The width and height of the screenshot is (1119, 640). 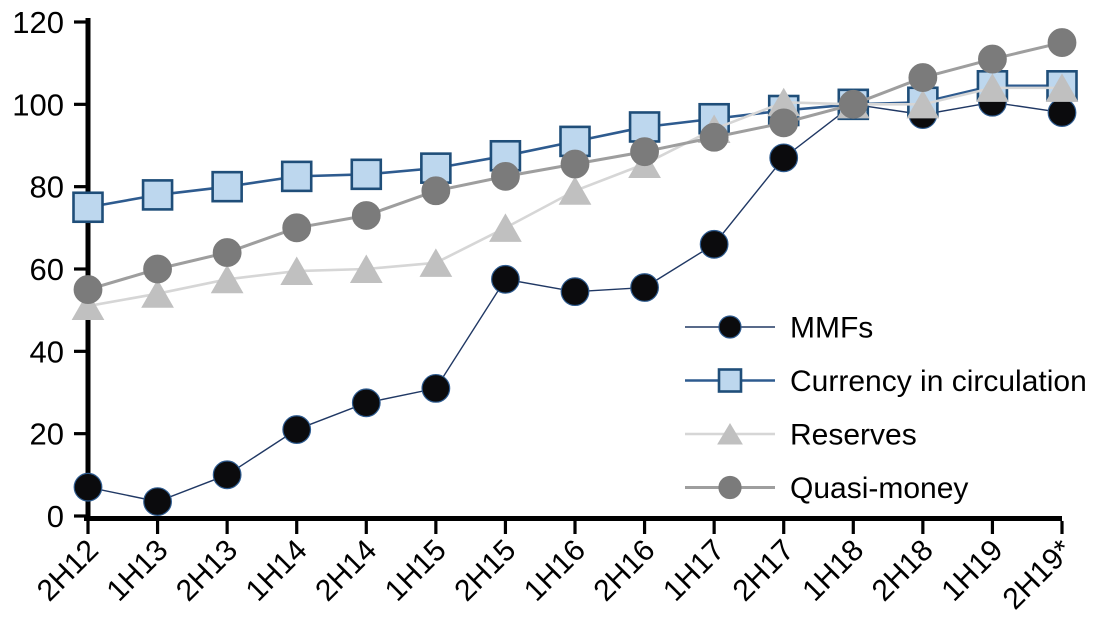 I want to click on x-axis-tick-label: 2H17, so click(x=764, y=571).